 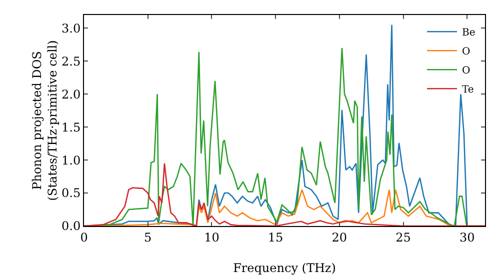 I want to click on x-tick-label: 25, so click(x=403, y=237).